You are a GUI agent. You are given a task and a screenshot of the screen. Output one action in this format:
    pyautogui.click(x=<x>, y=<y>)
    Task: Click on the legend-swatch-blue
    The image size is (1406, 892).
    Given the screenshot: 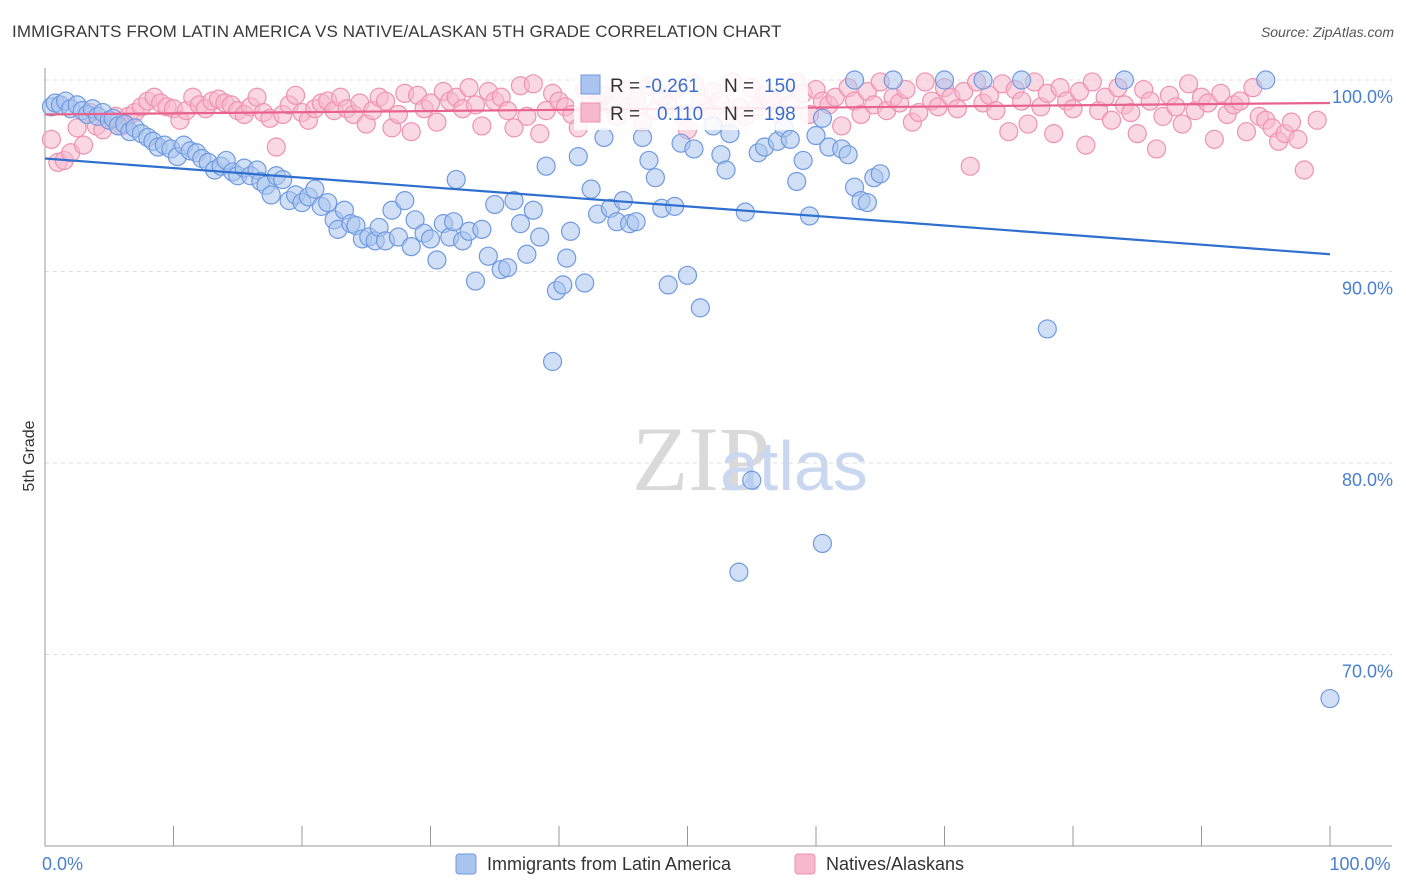 What is the action you would take?
    pyautogui.click(x=590, y=84)
    